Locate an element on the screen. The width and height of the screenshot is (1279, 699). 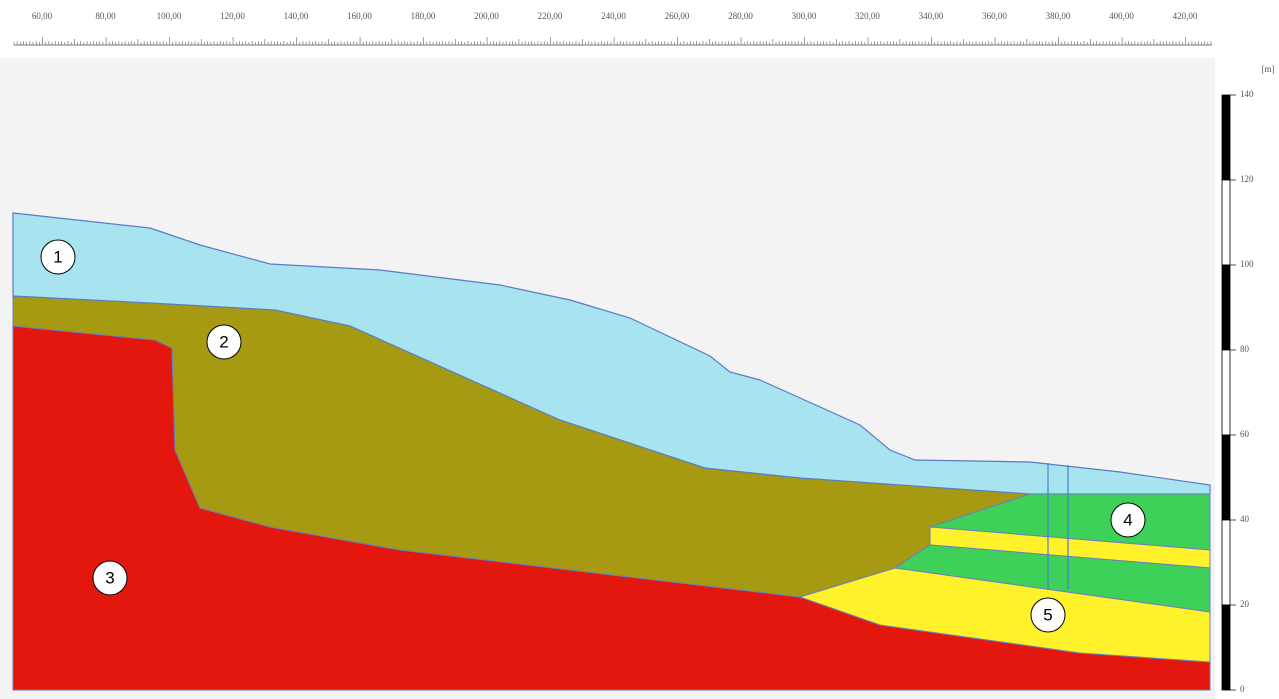
scale-label: 80 is located at coordinates (1245, 349).